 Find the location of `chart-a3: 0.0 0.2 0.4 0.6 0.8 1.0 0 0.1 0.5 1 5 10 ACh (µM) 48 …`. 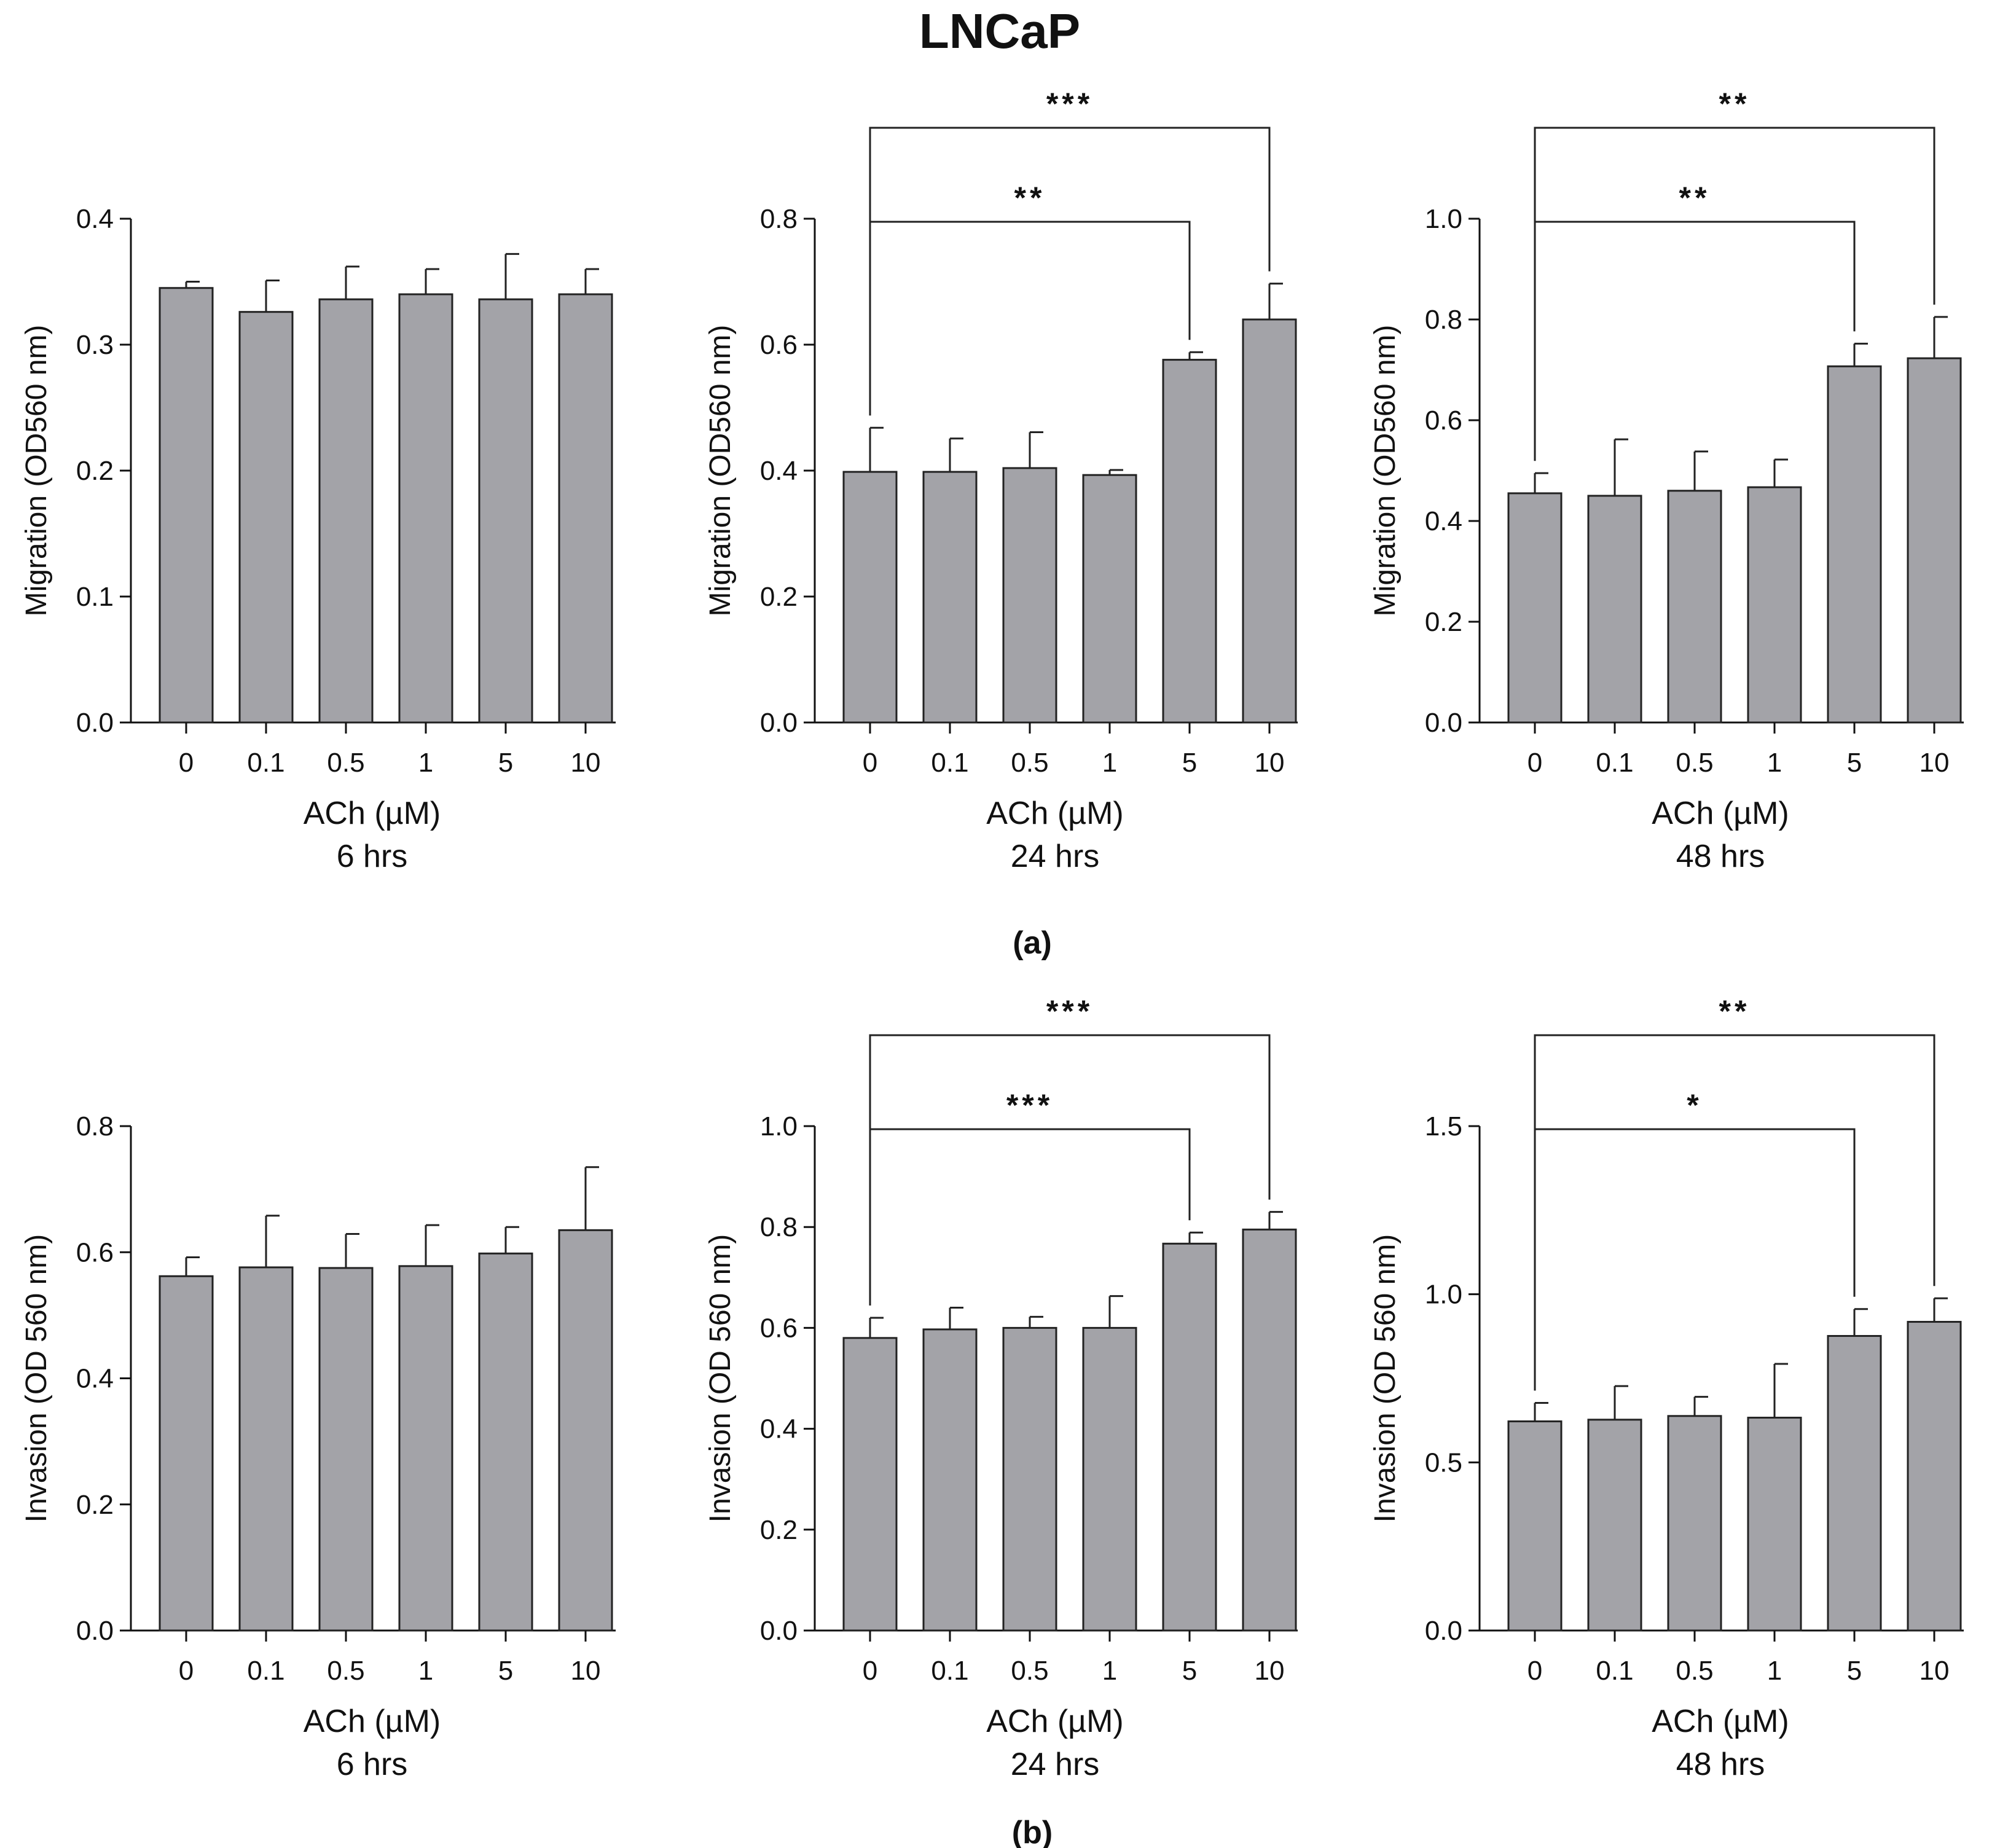

chart-a3: 0.0 0.2 0.4 0.6 0.8 1.0 0 0.1 0.5 1 5 10 ACh (µM) 48 … is located at coordinates (1666, 480).